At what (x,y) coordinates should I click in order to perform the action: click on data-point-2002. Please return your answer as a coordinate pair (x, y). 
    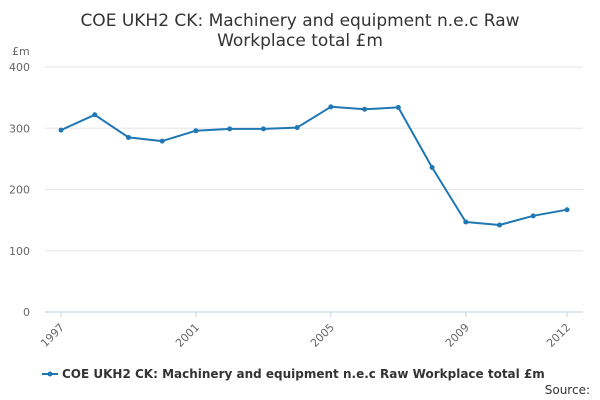
    Looking at the image, I should click on (230, 129).